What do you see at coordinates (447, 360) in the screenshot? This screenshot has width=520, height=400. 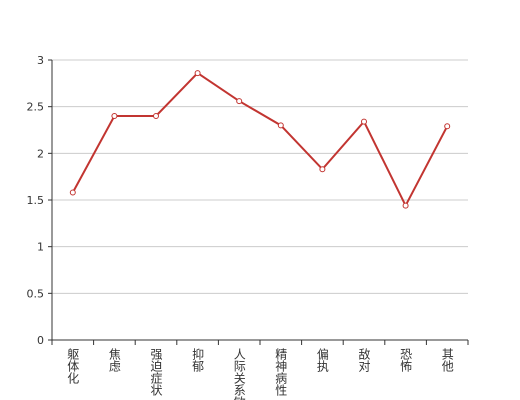 I see `x-tick-label: 其他` at bounding box center [447, 360].